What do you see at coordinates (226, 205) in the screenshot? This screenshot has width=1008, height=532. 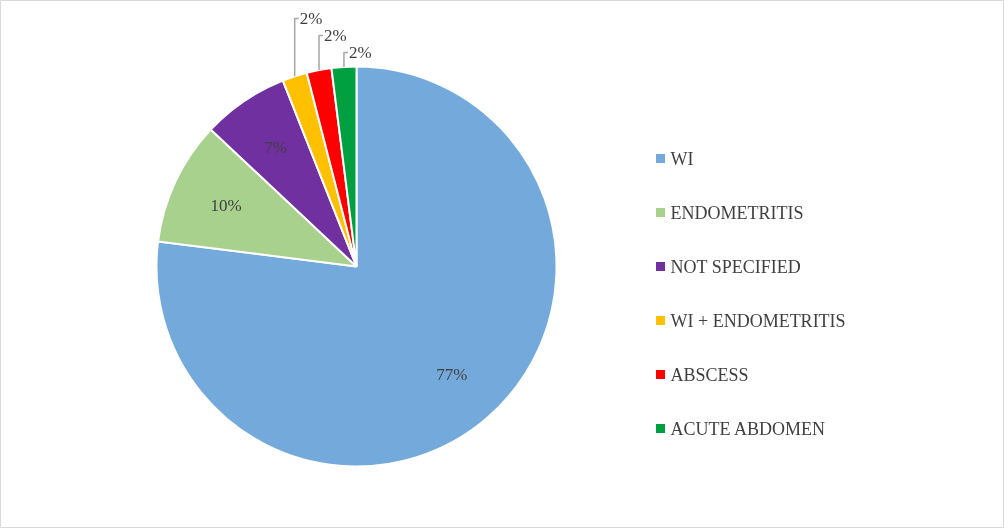 I see `data-label: 10%` at bounding box center [226, 205].